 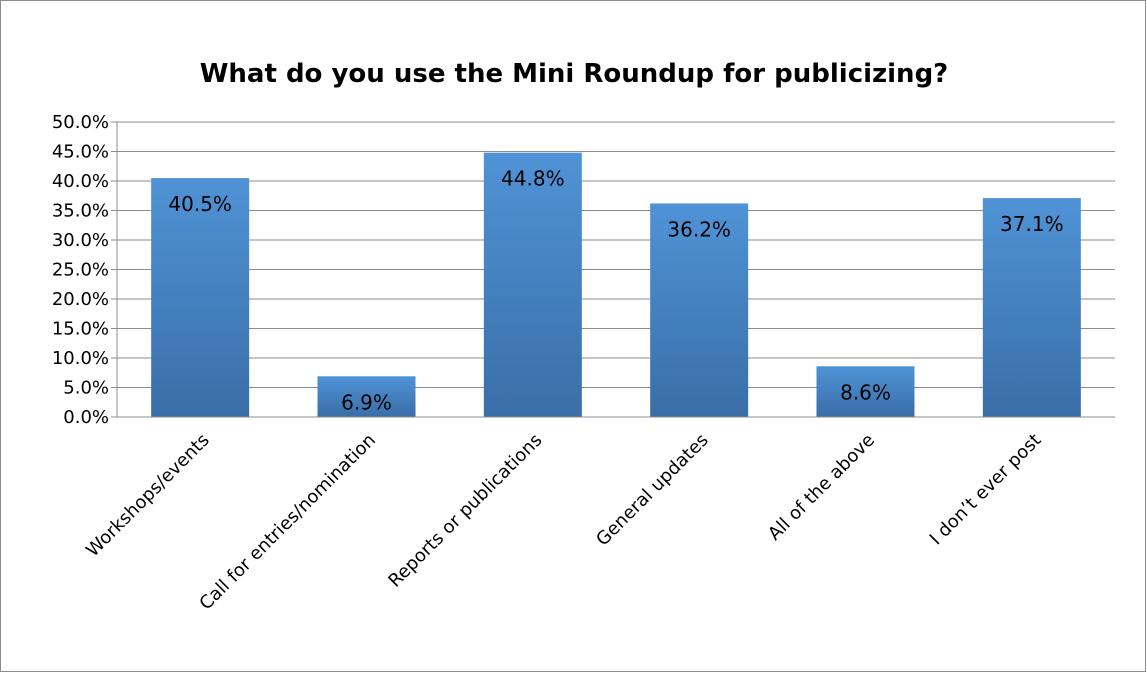 What do you see at coordinates (533, 179) in the screenshot?
I see `data-label: 44.8%` at bounding box center [533, 179].